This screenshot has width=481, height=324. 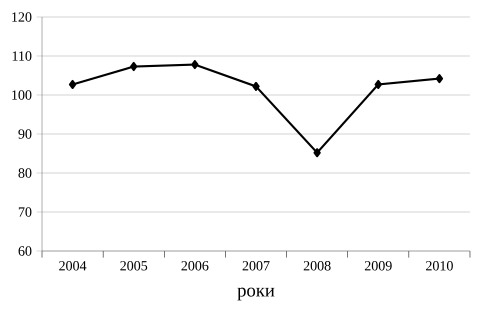 What do you see at coordinates (22, 56) in the screenshot?
I see `y-tick-label: 110` at bounding box center [22, 56].